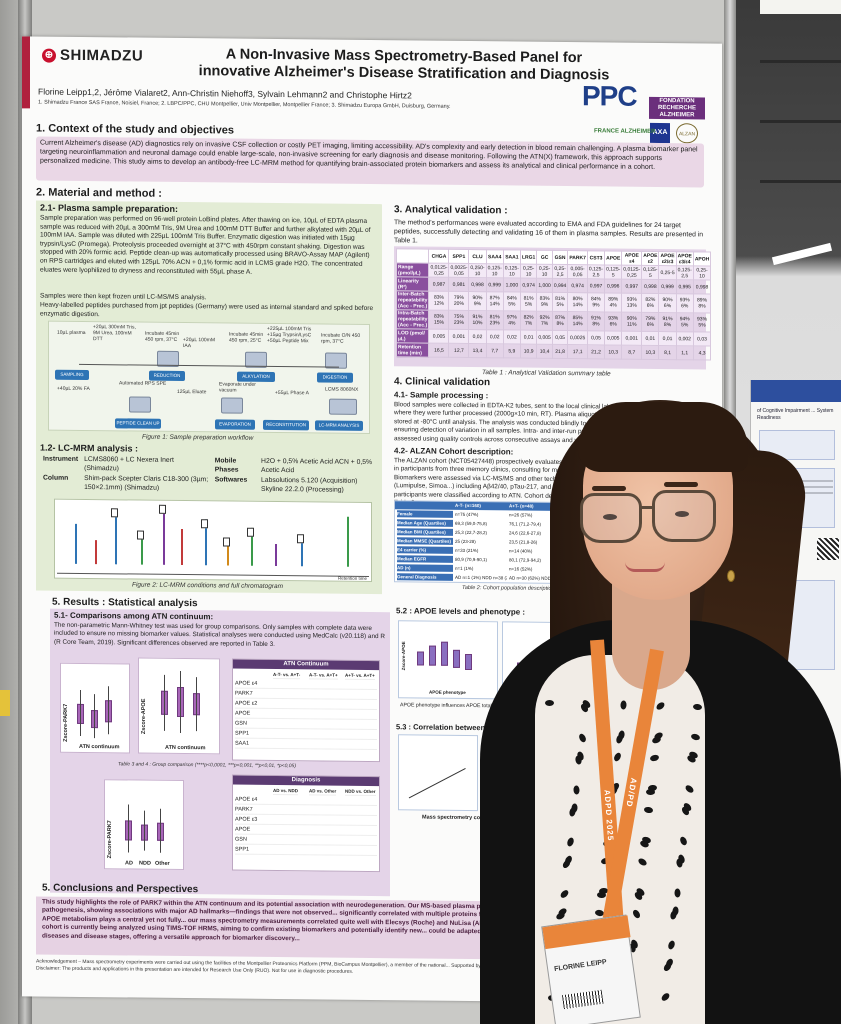 This screenshot has width=841, height=1024. What do you see at coordinates (685, 322) in the screenshot?
I see `table-cell: 94% 5%` at bounding box center [685, 322].